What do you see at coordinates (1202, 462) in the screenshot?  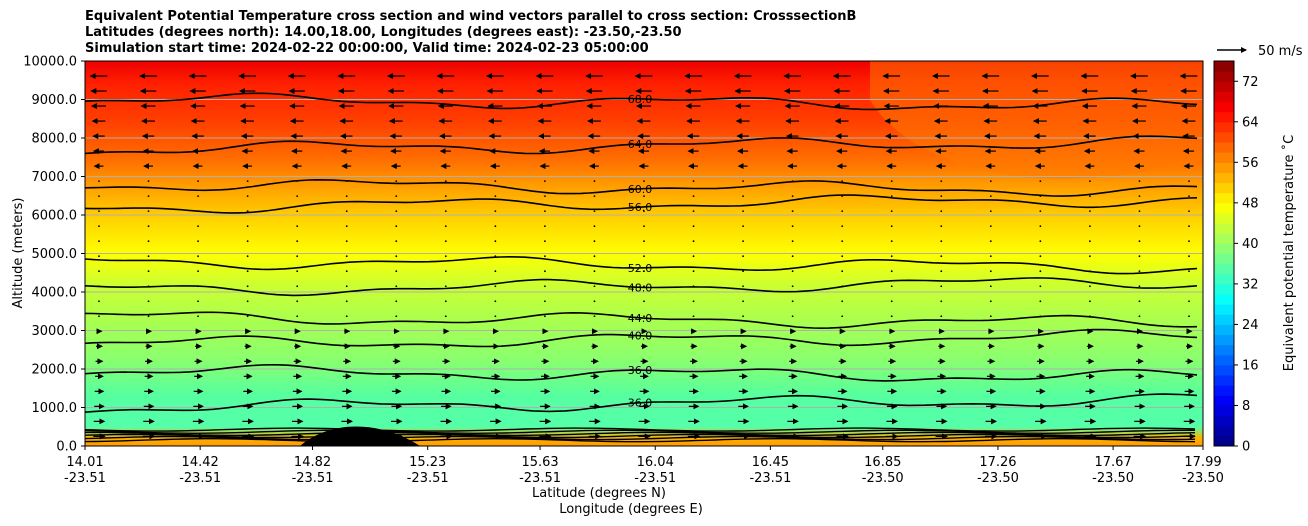 I see `x-tick-label-lat: 17.99` at bounding box center [1202, 462].